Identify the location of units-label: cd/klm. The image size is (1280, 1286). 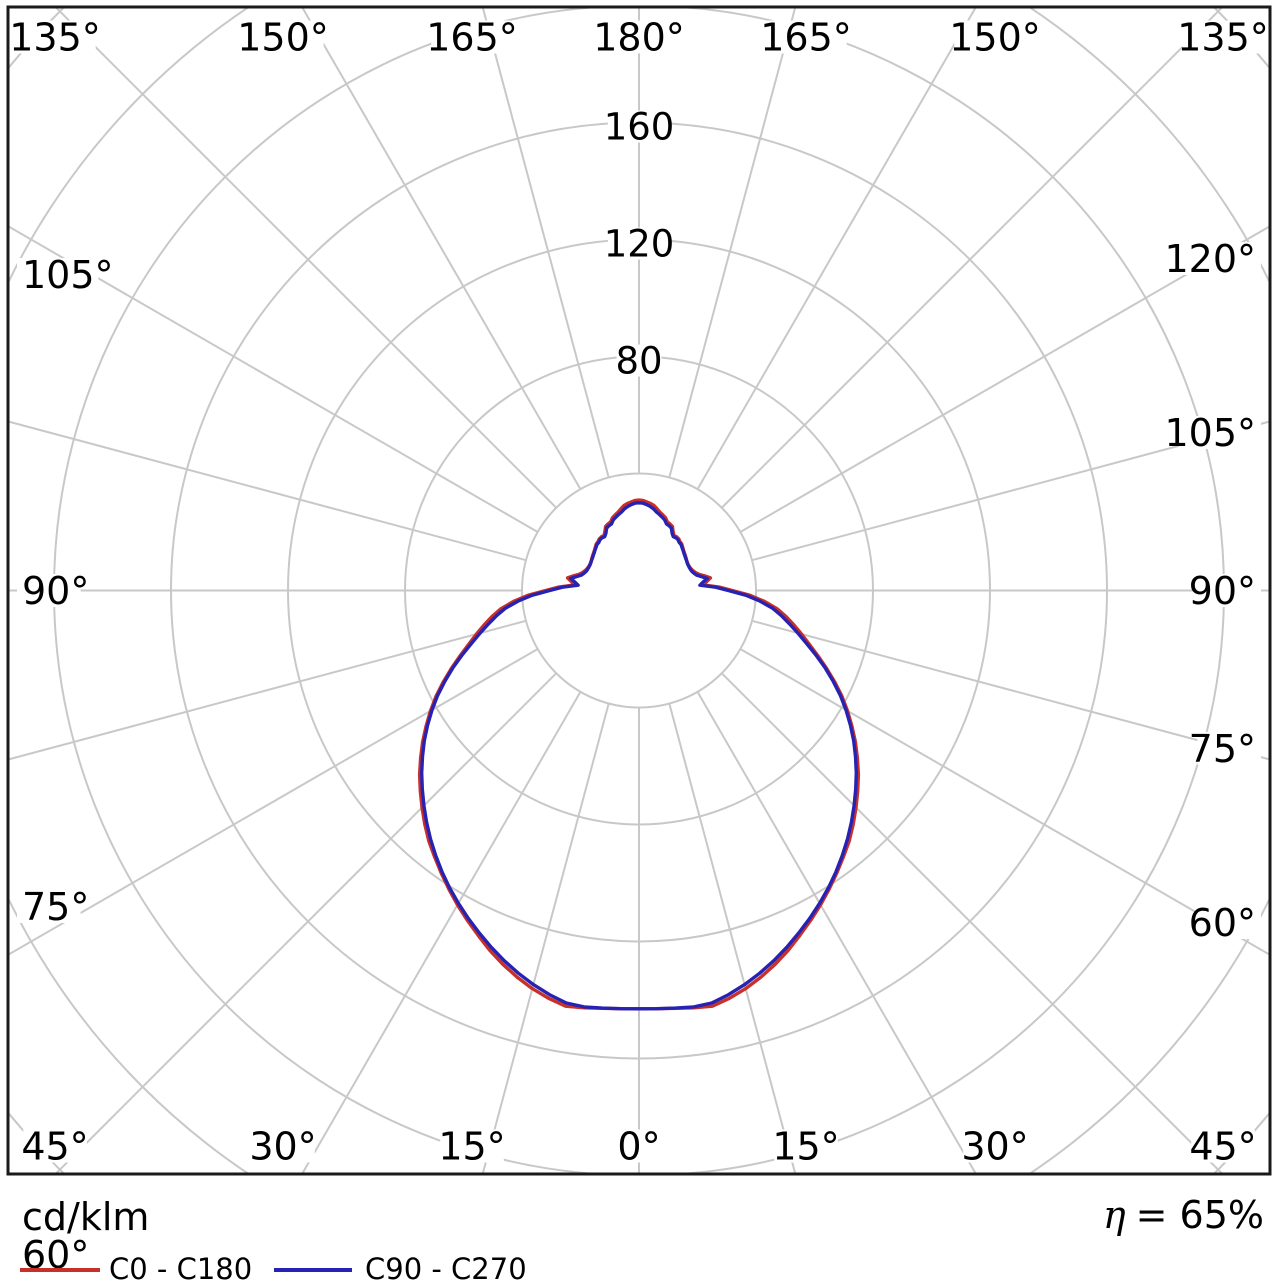
(86, 1217).